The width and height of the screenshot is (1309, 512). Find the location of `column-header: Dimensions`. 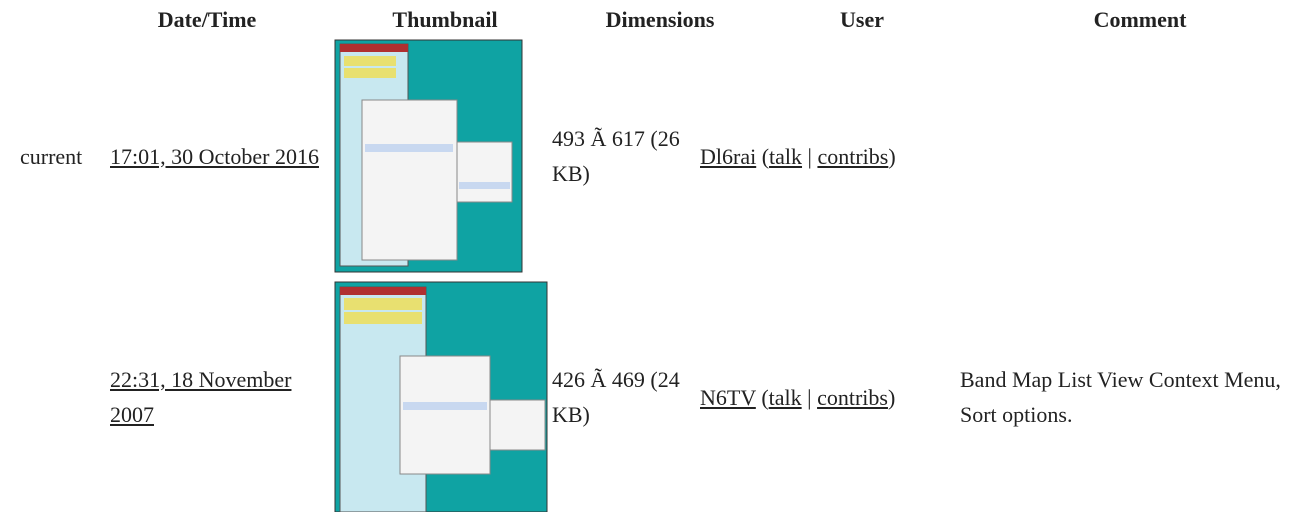

column-header: Dimensions is located at coordinates (660, 19).